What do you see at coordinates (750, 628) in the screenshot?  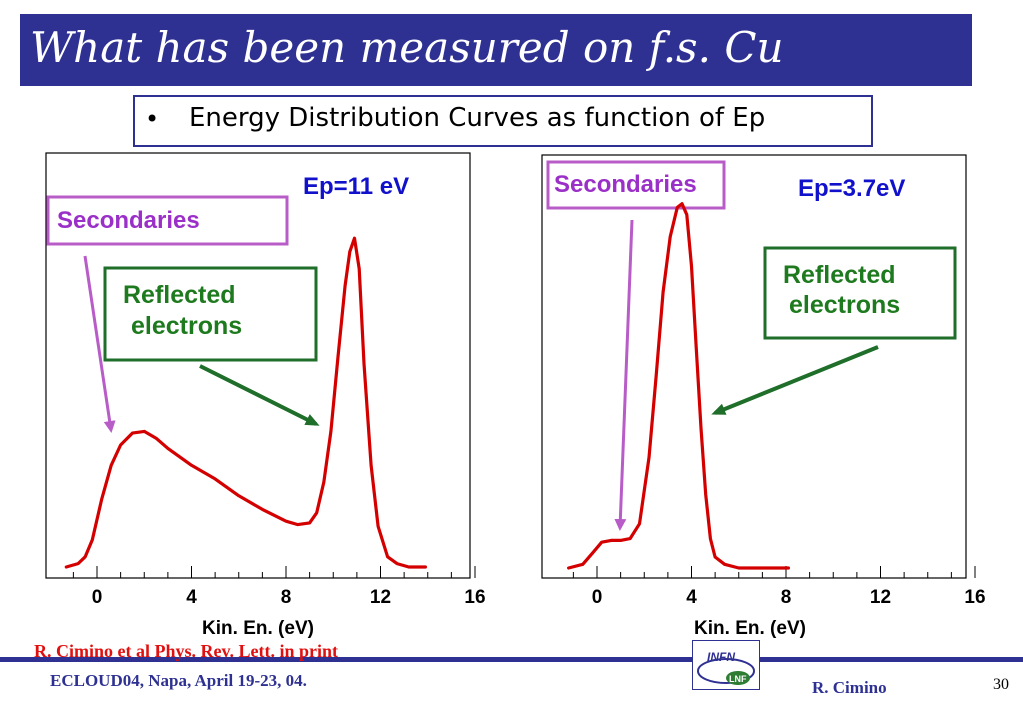 I see `x-axis-title-right: Kin. En. (eV)` at bounding box center [750, 628].